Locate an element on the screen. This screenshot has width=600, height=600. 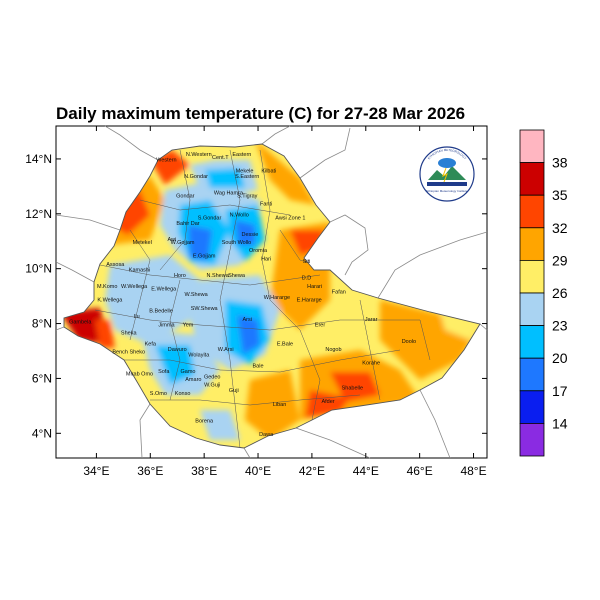
place-label: Shabelle is located at coordinates (352, 388).